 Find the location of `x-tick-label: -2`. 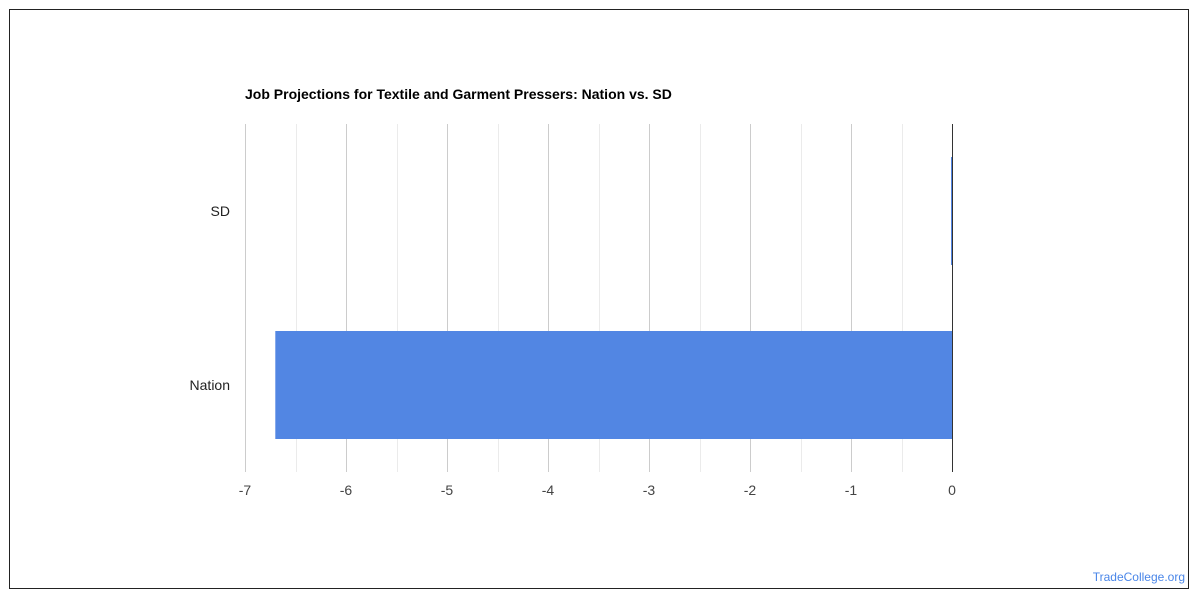

x-tick-label: -2 is located at coordinates (750, 490).